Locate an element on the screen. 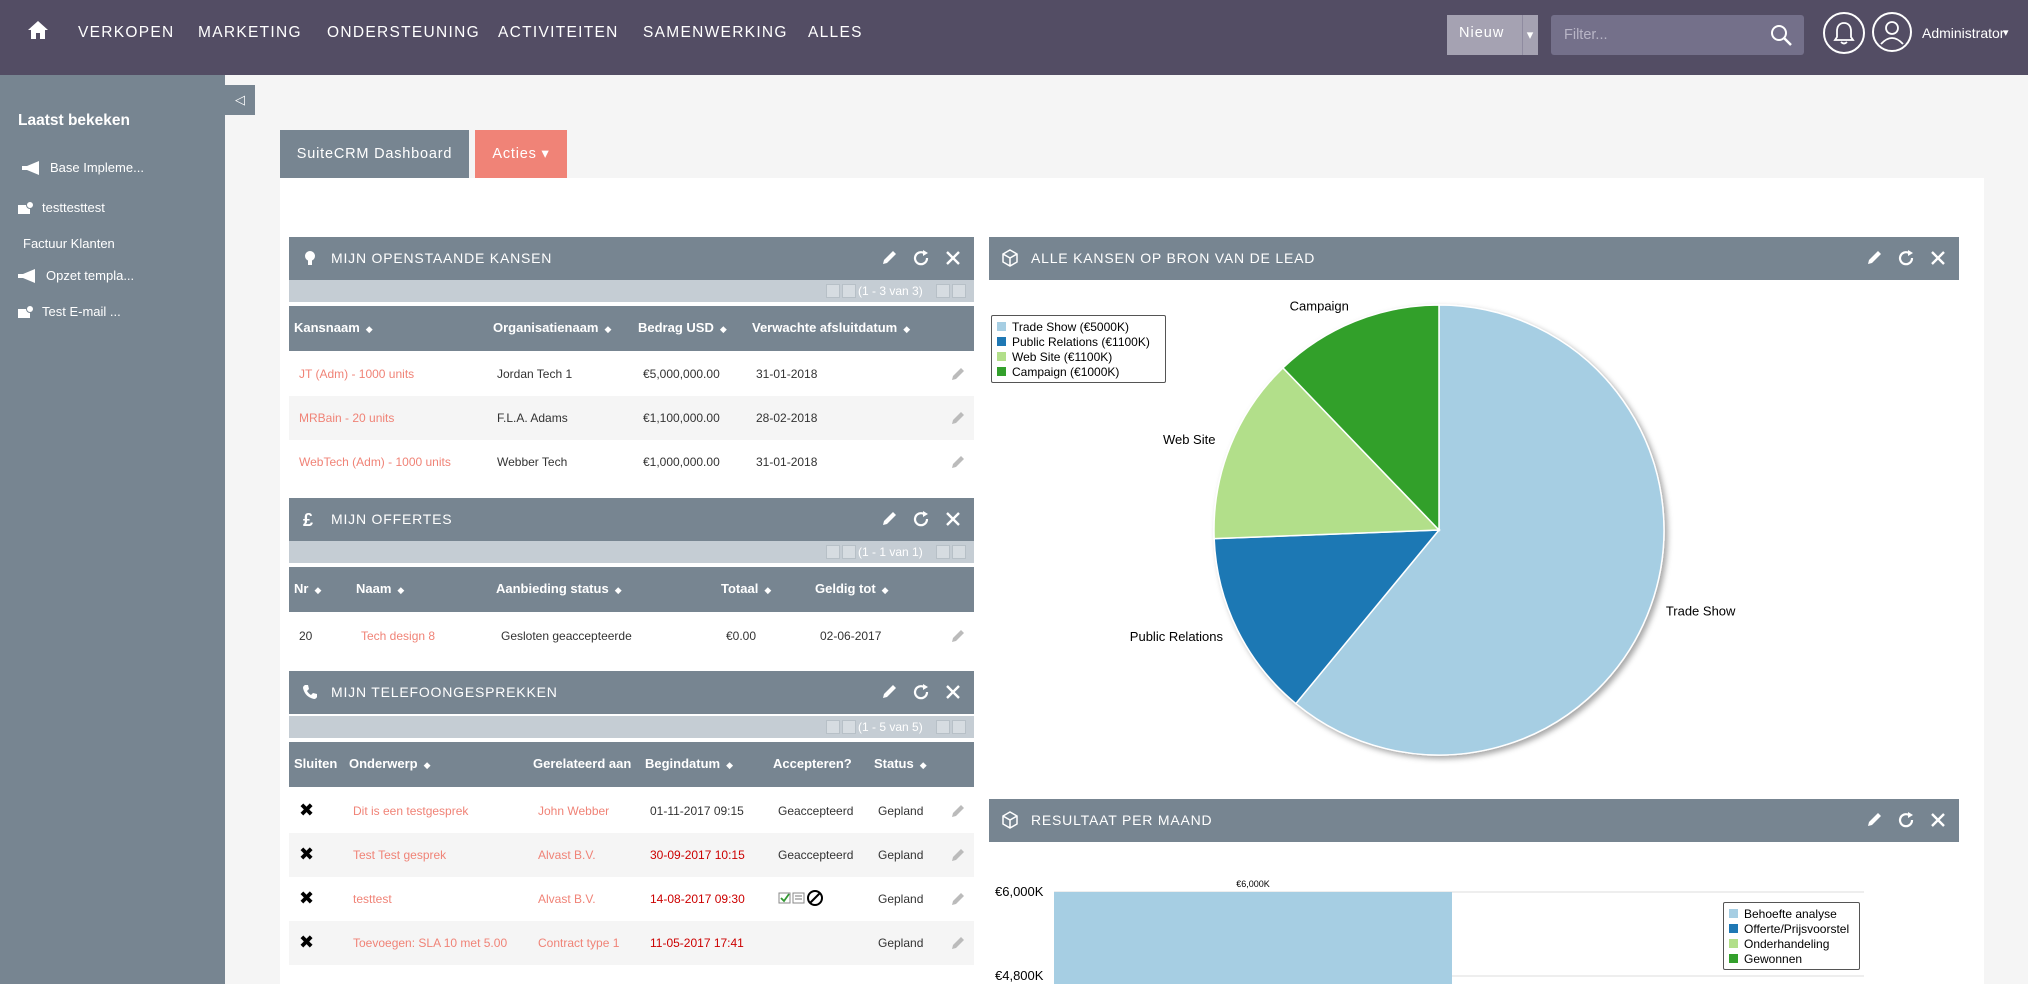  column-header-kansnaam: Kansnaam ◆ is located at coordinates (333, 327).